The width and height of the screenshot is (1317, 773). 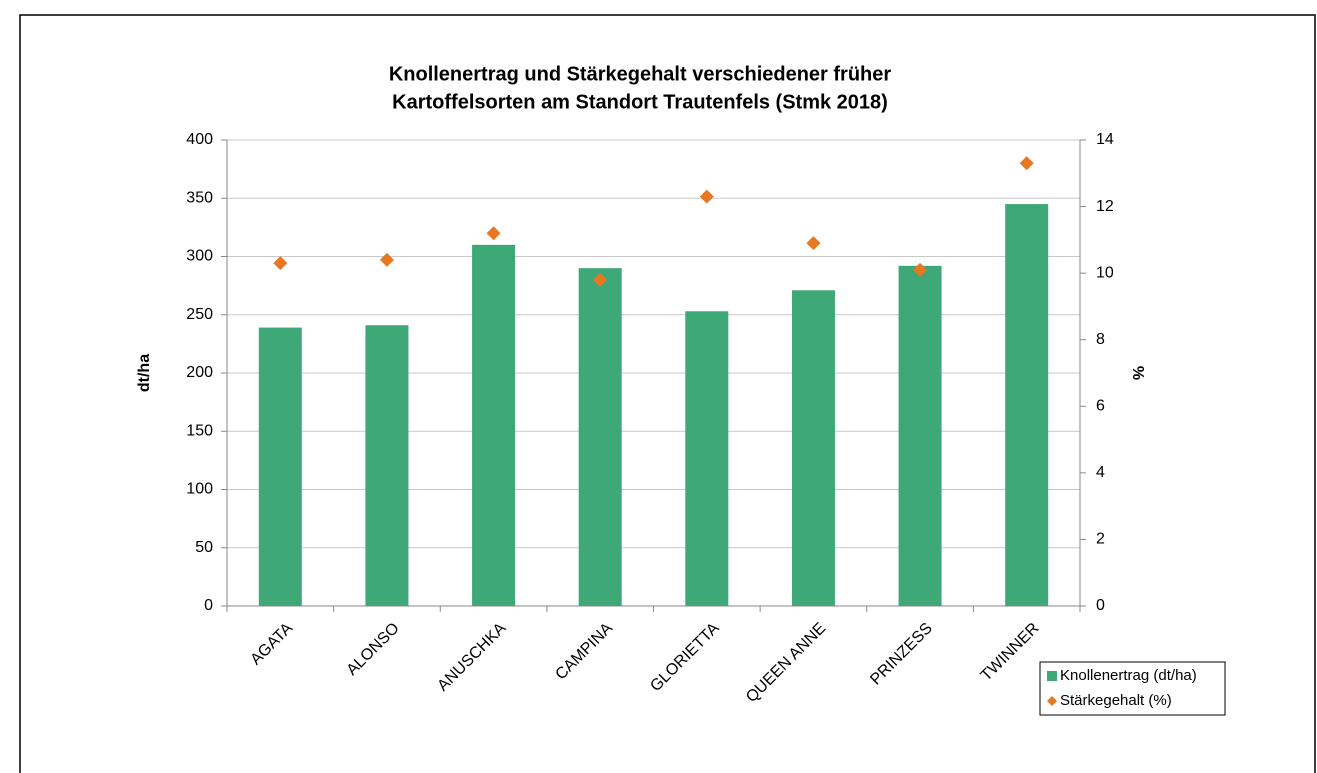 I want to click on y2-tick-label: 10, so click(x=1105, y=272).